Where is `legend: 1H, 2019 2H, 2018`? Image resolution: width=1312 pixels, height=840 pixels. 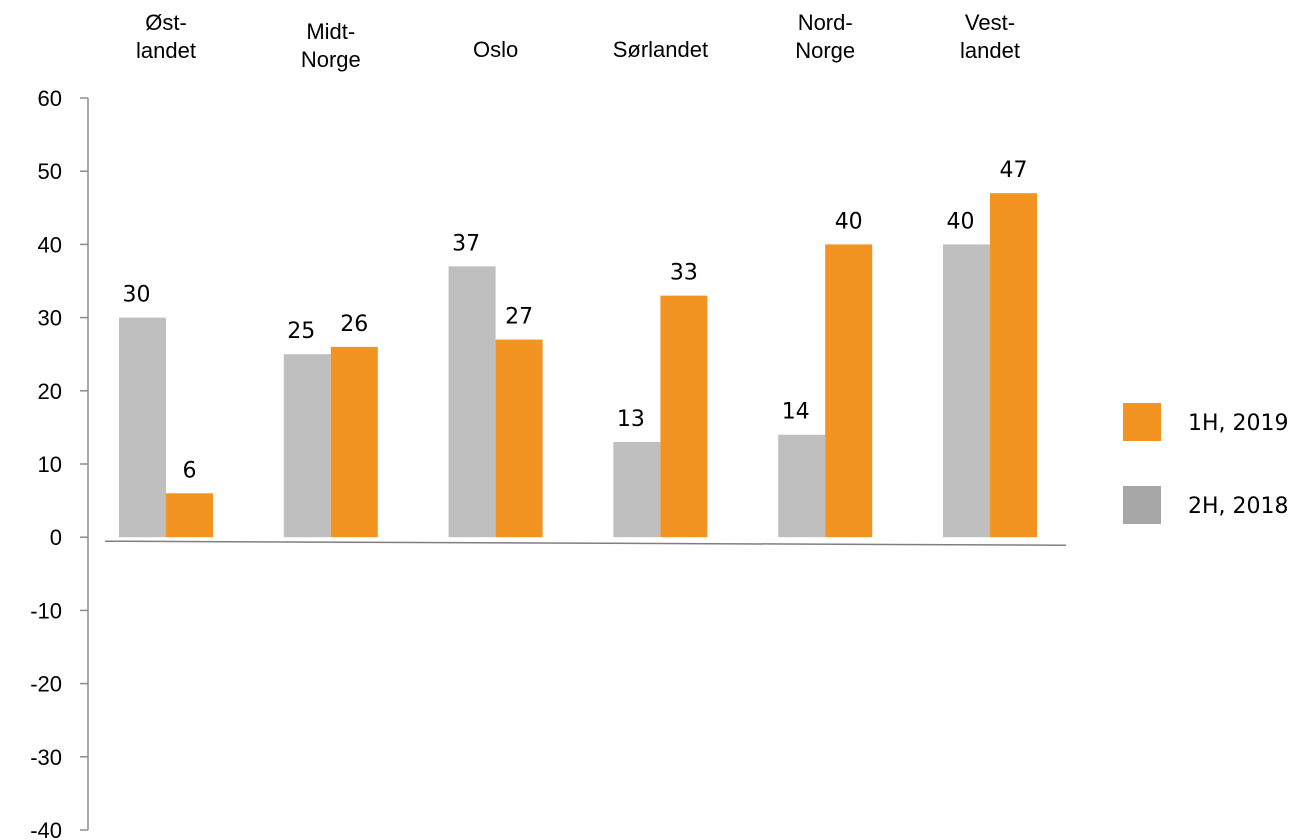 legend: 1H, 2019 2H, 2018 is located at coordinates (1206, 463).